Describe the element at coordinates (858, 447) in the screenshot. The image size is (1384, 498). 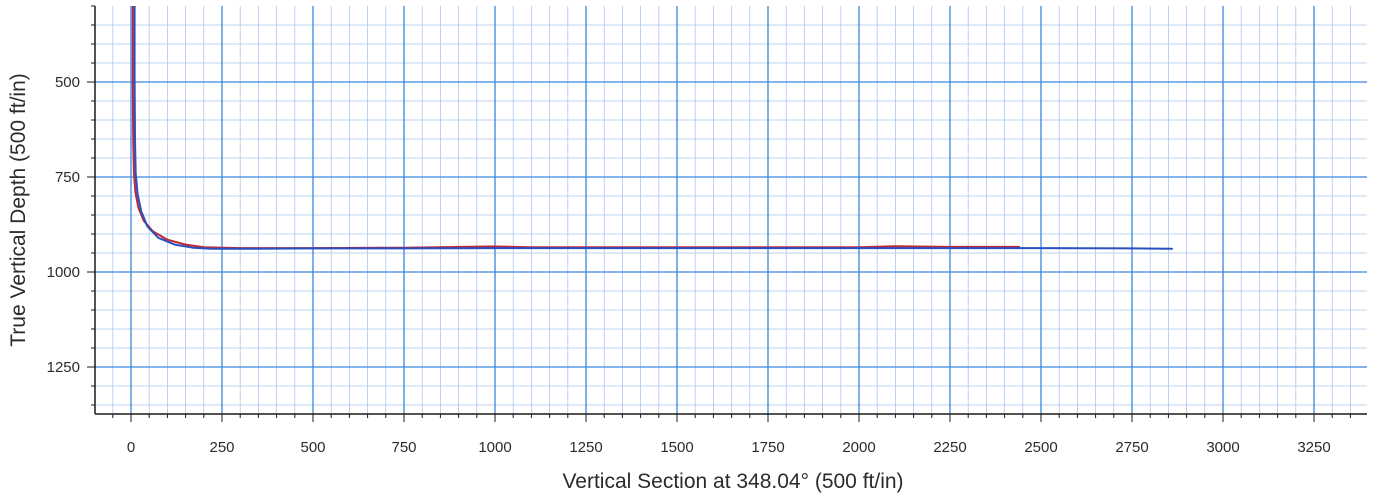
I see `x-tick-label: 2000` at that location.